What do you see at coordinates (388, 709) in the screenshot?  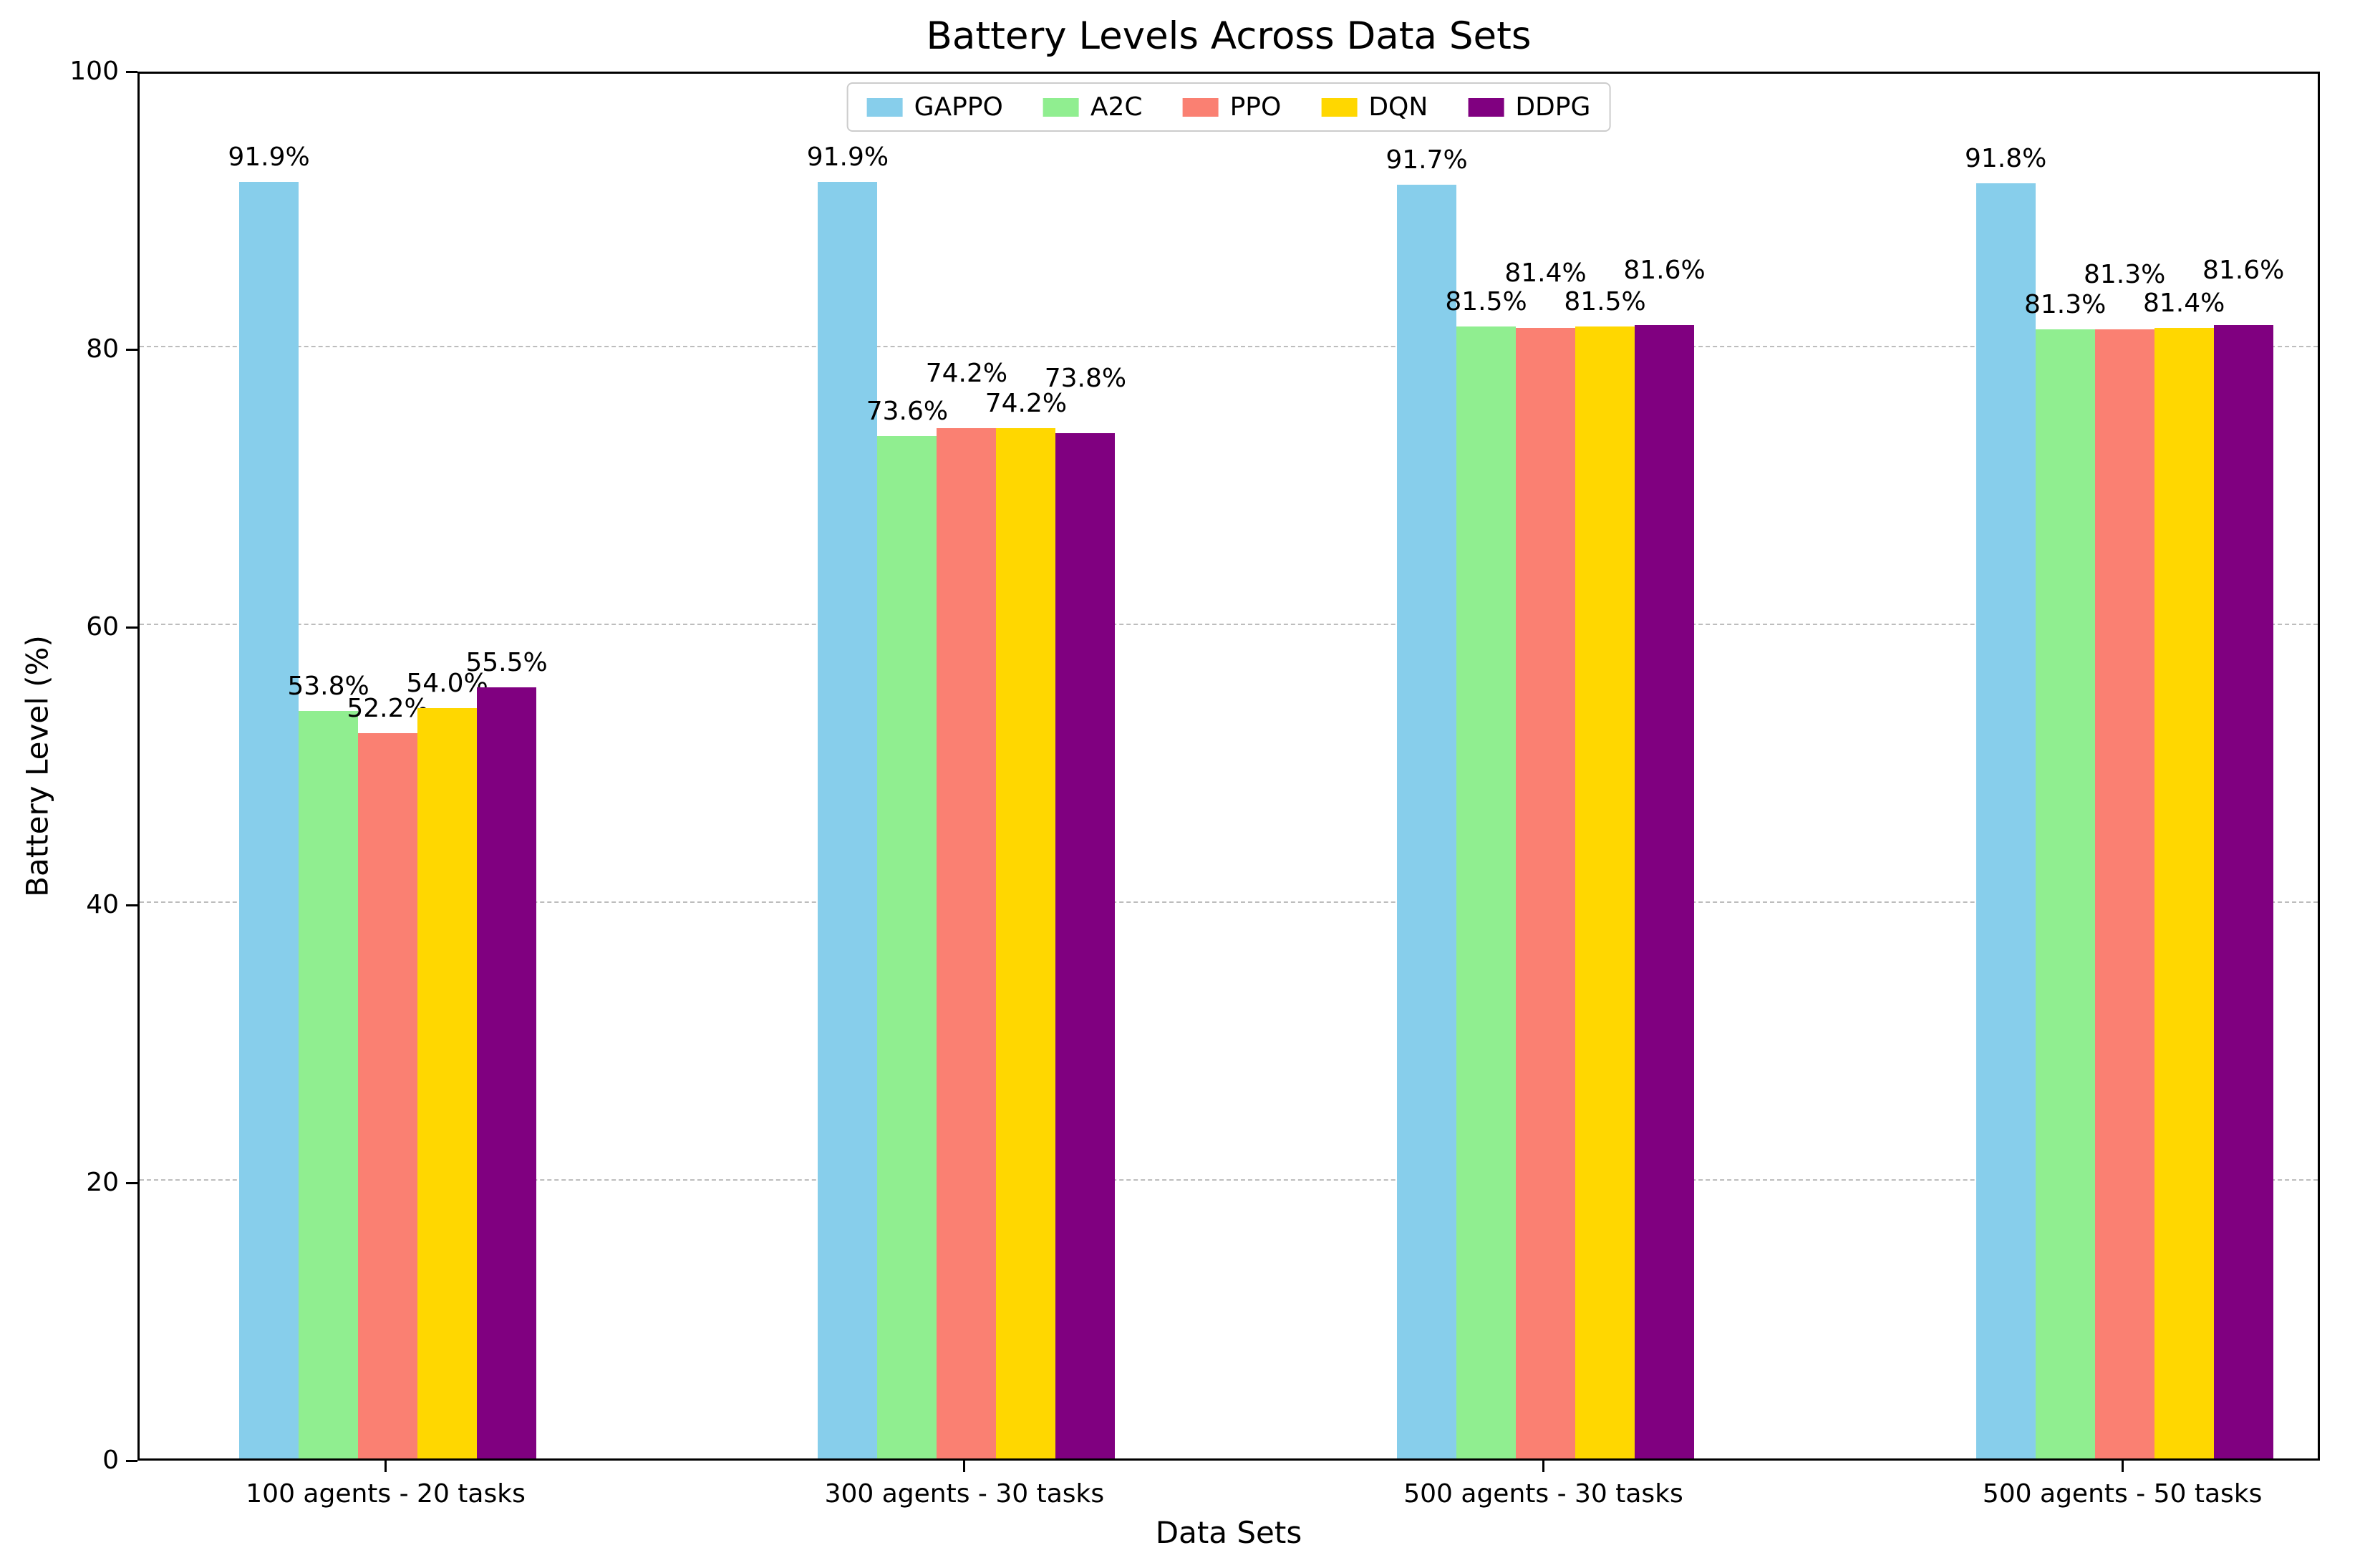 I see `bar-value-label: 52.2%` at bounding box center [388, 709].